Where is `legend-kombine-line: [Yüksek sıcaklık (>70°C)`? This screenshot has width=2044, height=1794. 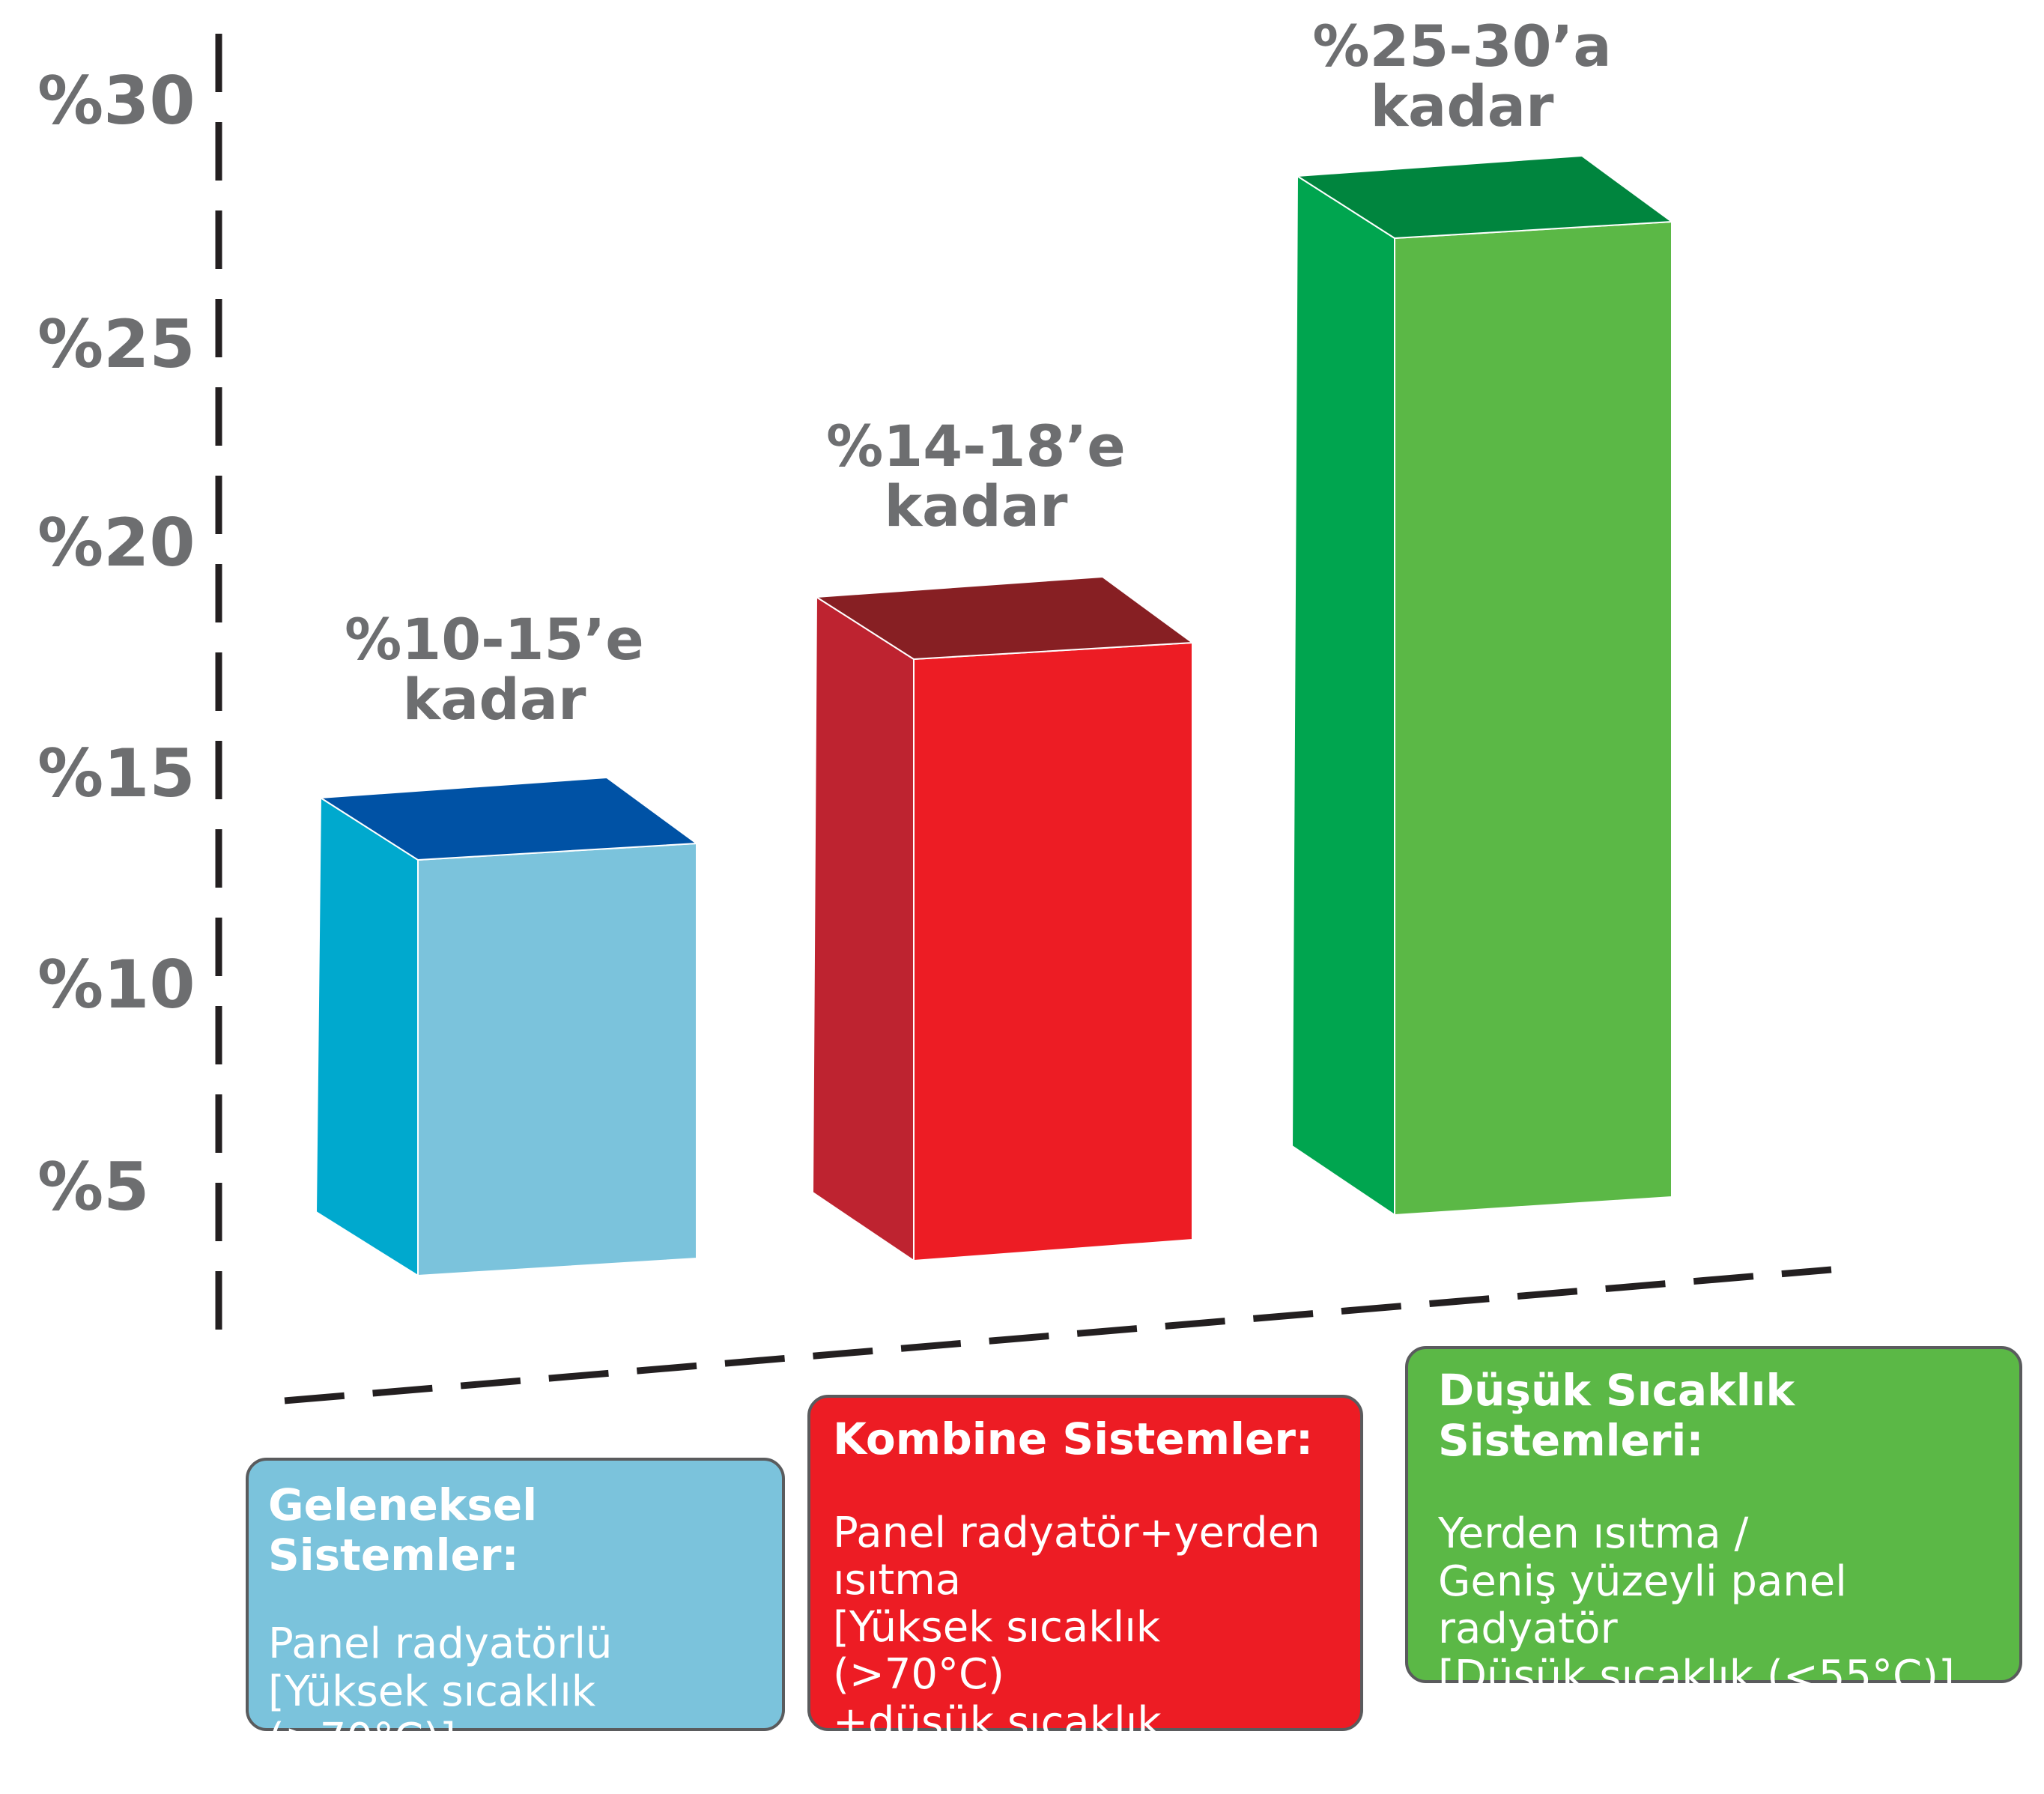
legend-kombine-line: [Yüksek sıcaklık (>70°C) is located at coordinates (997, 1651).